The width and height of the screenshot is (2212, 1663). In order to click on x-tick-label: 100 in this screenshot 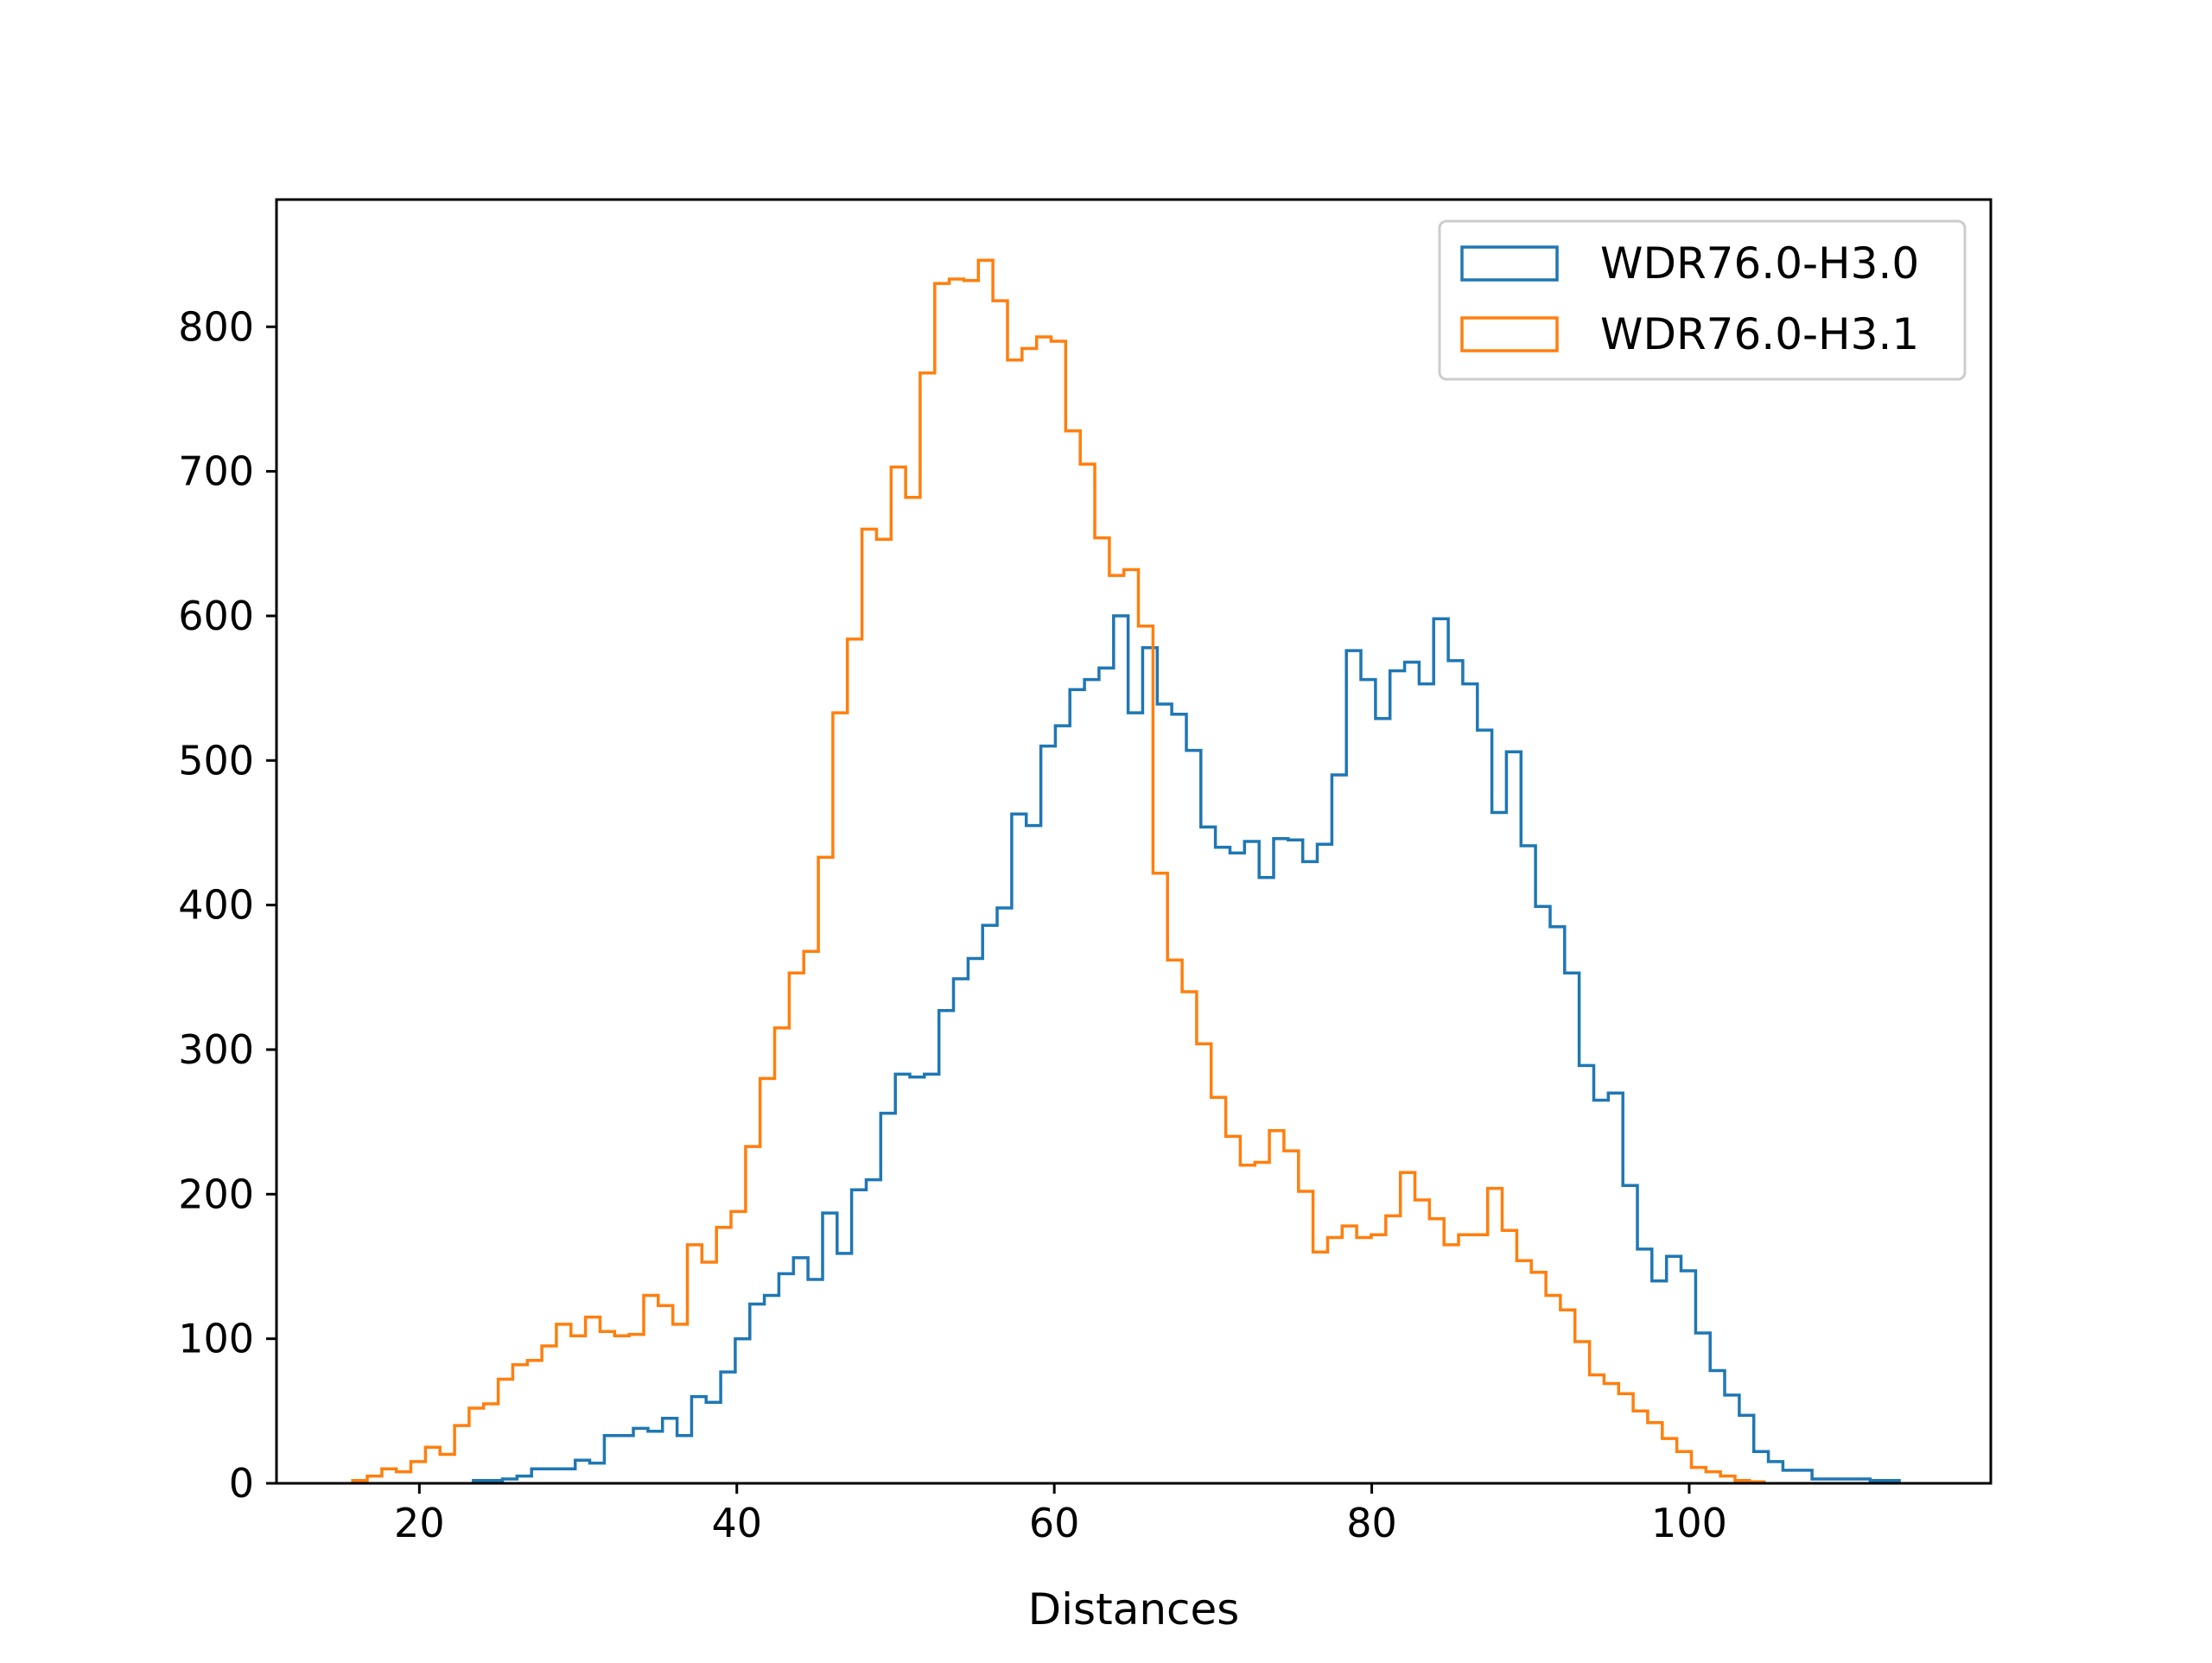, I will do `click(1689, 1523)`.